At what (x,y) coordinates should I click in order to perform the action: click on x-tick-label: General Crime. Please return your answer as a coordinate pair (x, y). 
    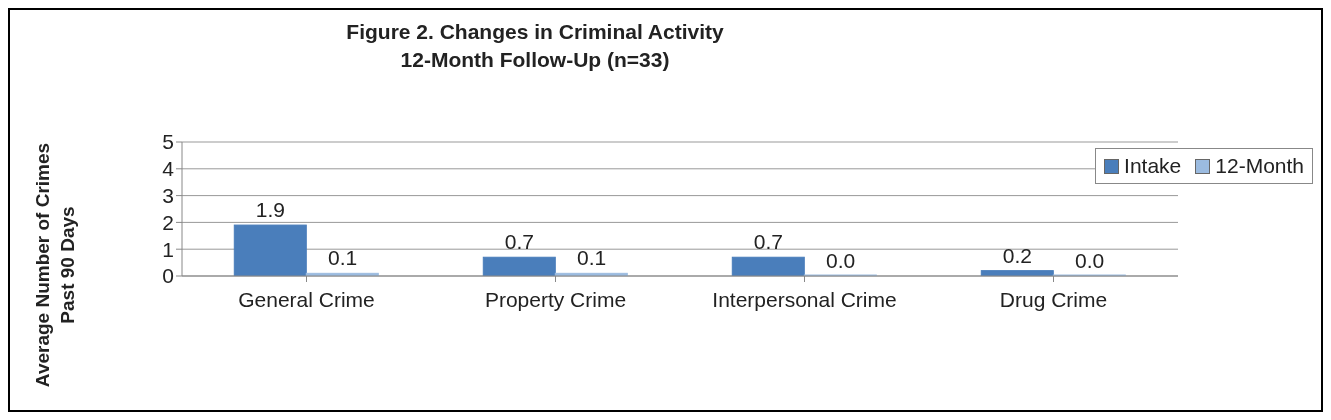
    Looking at the image, I should click on (306, 299).